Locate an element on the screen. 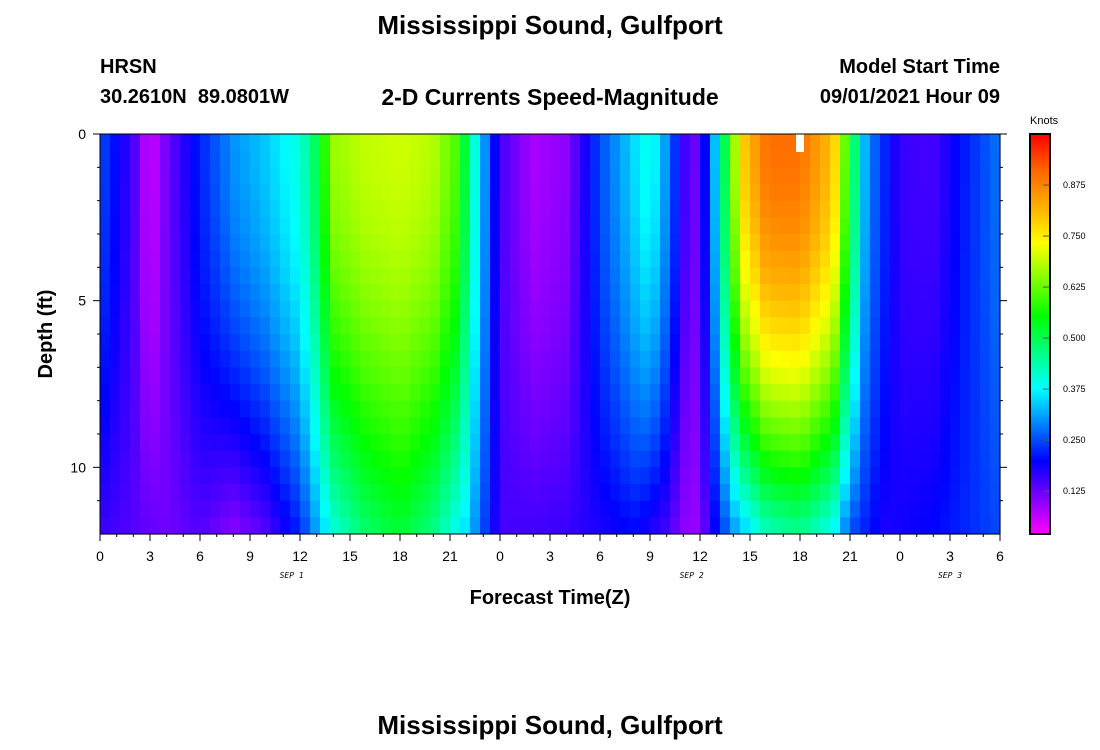  colorbar-tick-label: 0.875 is located at coordinates (1074, 185).